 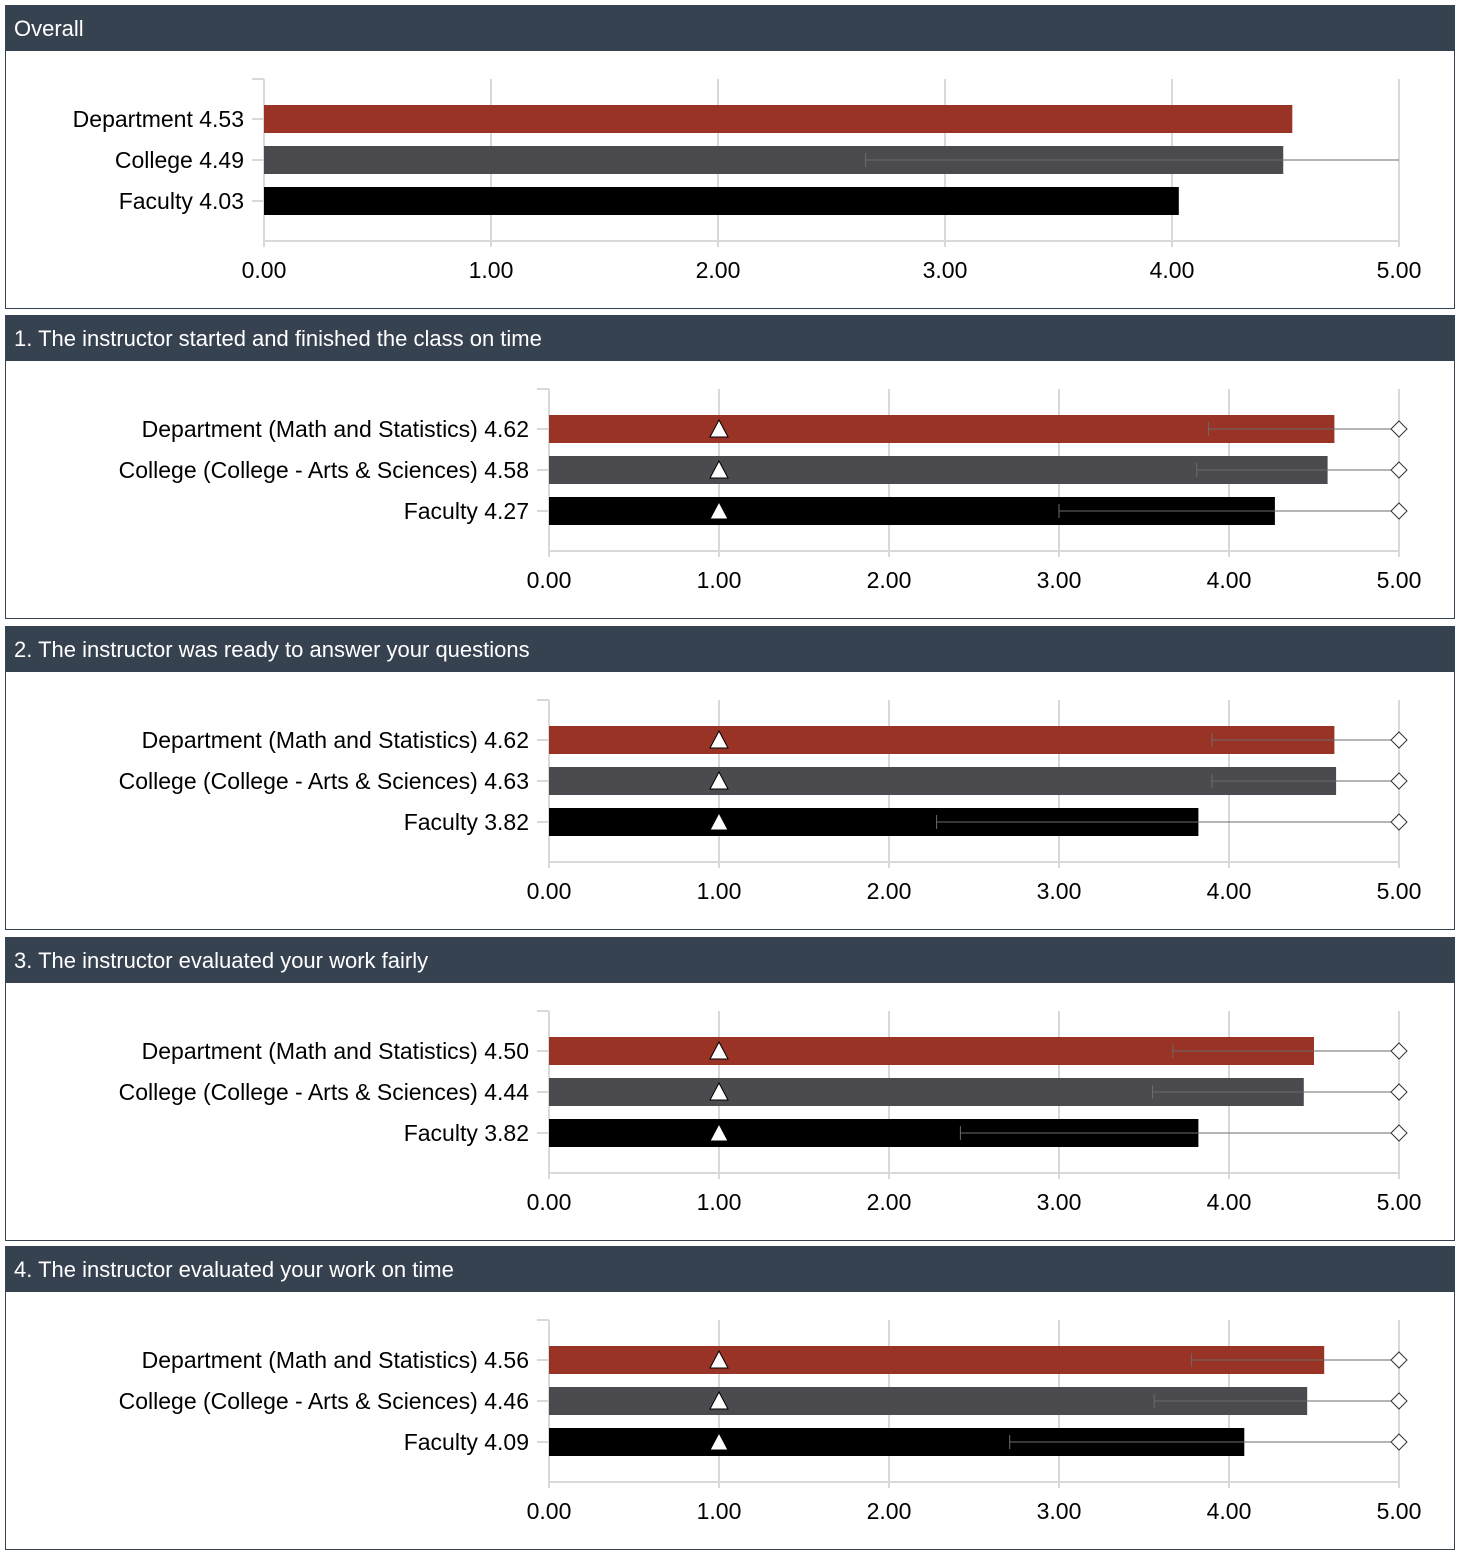 What do you see at coordinates (730, 28) in the screenshot?
I see `panel-title: Overall` at bounding box center [730, 28].